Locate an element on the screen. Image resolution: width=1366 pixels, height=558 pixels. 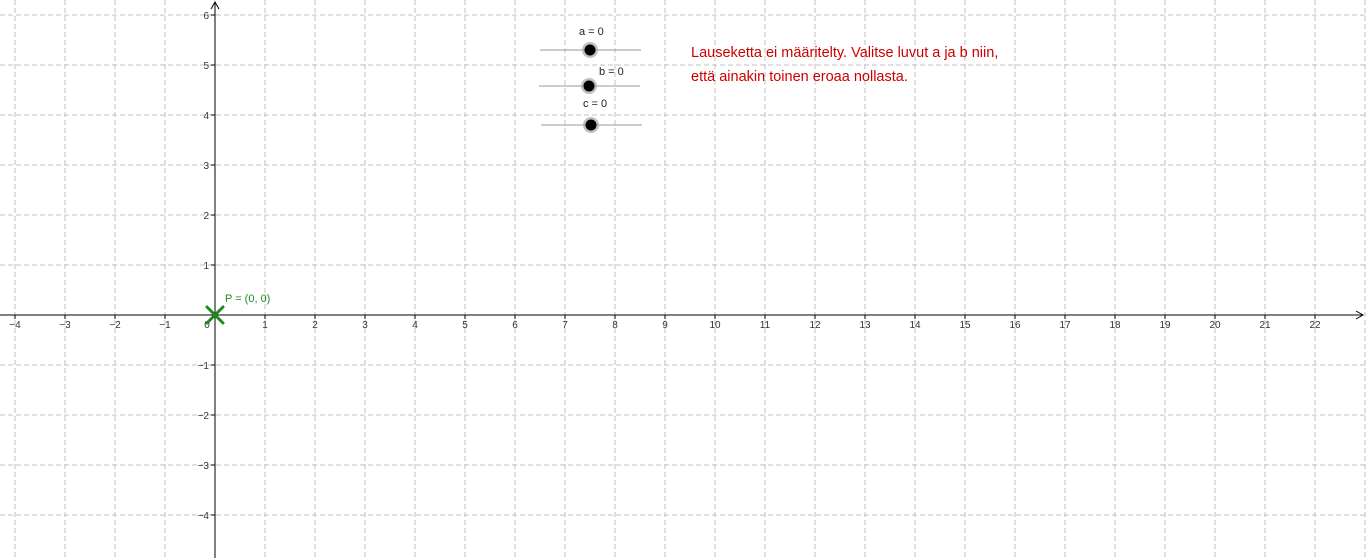
x-tick-label: 11 is located at coordinates (765, 325).